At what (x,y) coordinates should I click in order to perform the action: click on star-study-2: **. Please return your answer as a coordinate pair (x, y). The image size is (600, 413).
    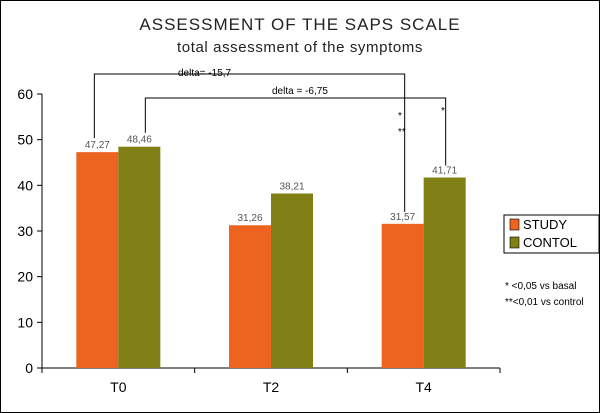
    Looking at the image, I should click on (402, 132).